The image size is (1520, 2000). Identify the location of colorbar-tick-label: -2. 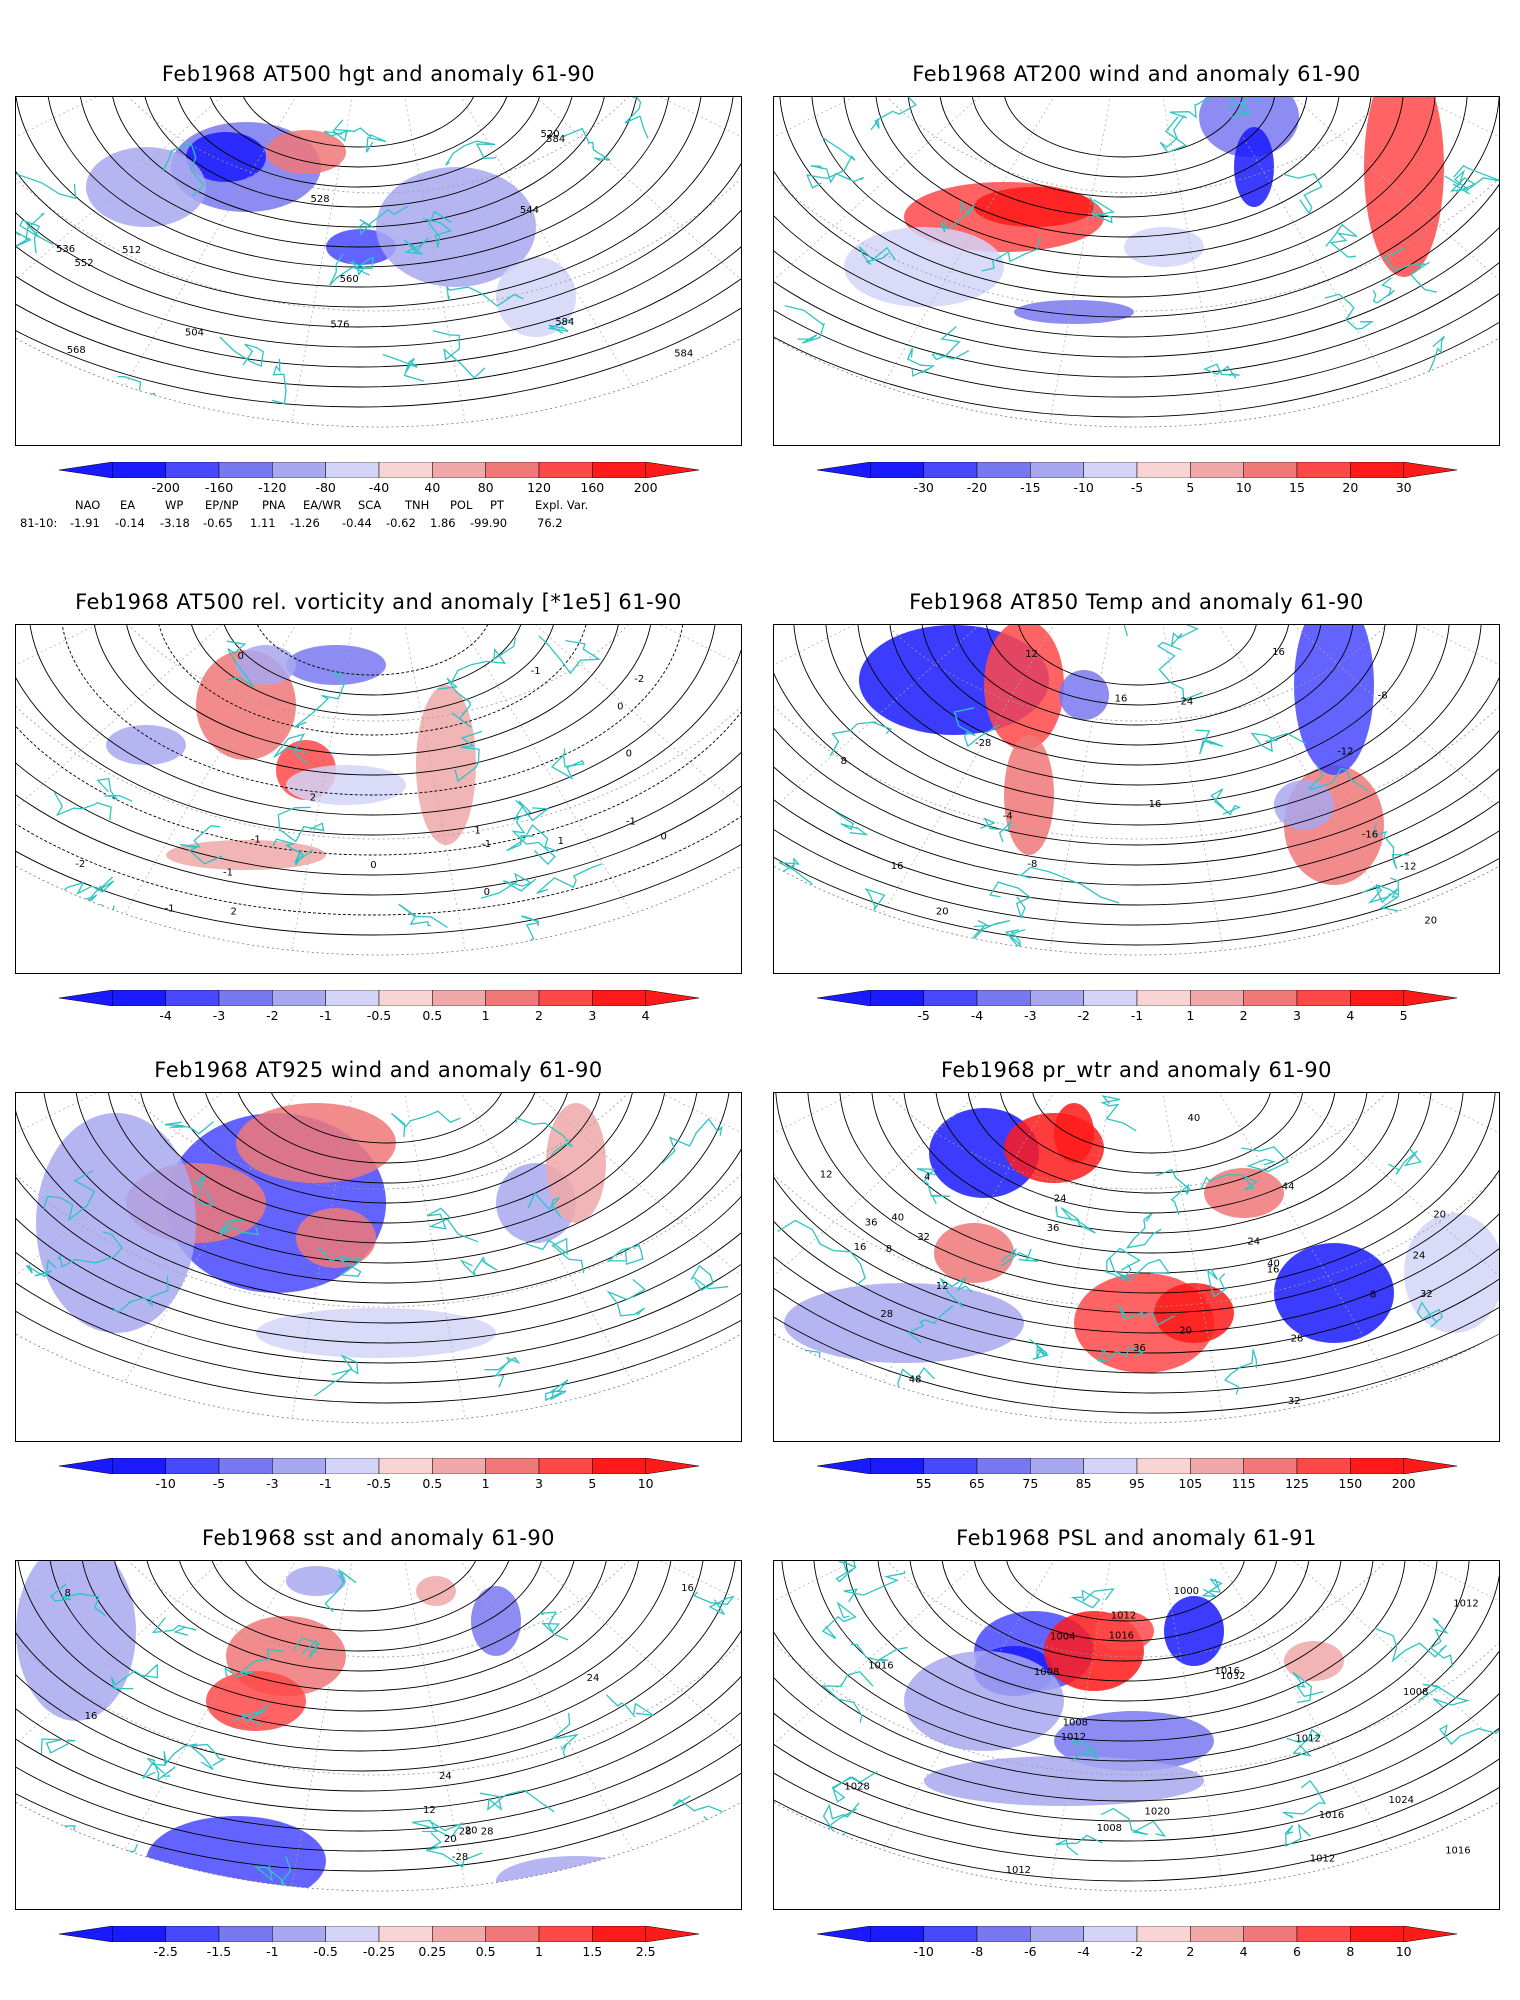
(1137, 1951).